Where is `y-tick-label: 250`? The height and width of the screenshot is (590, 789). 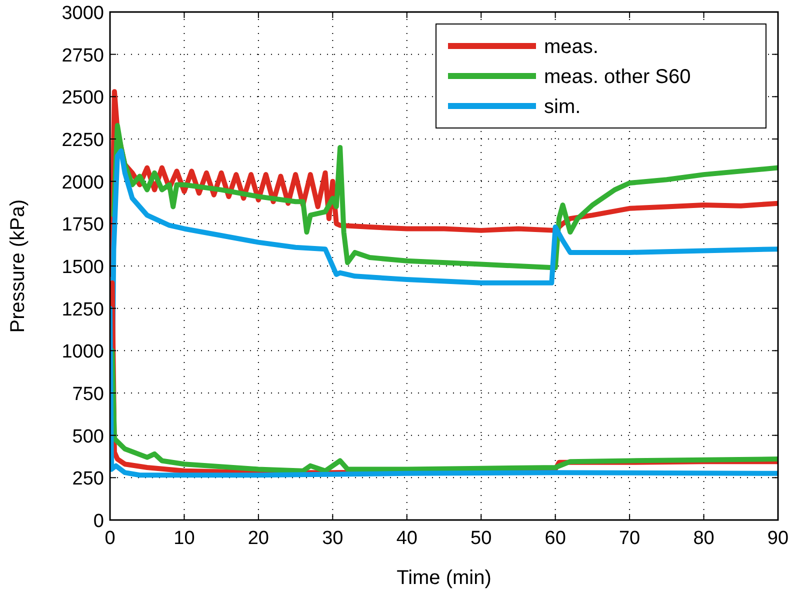 y-tick-label: 250 is located at coordinates (88, 479).